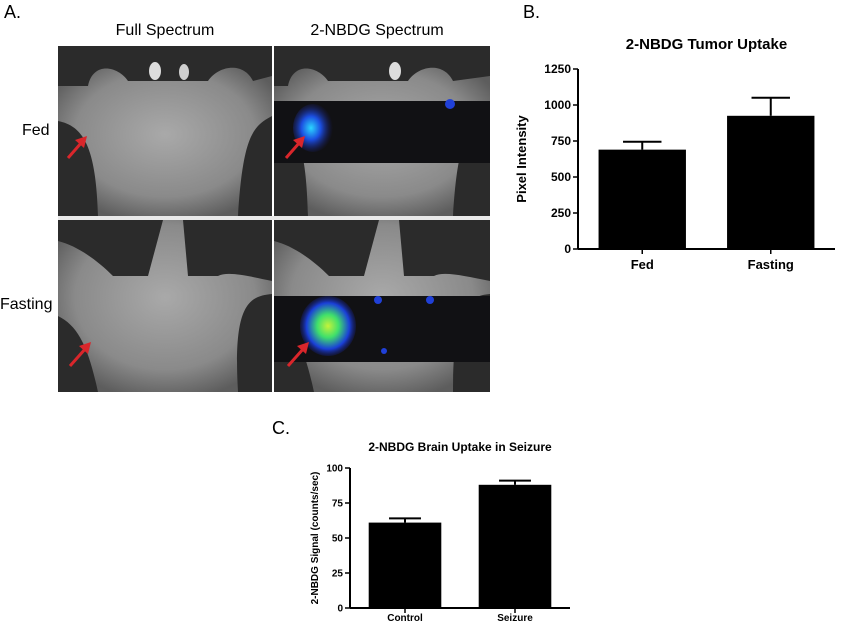 The width and height of the screenshot is (850, 623). What do you see at coordinates (334, 469) in the screenshot?
I see `y-tick-label: 100` at bounding box center [334, 469].